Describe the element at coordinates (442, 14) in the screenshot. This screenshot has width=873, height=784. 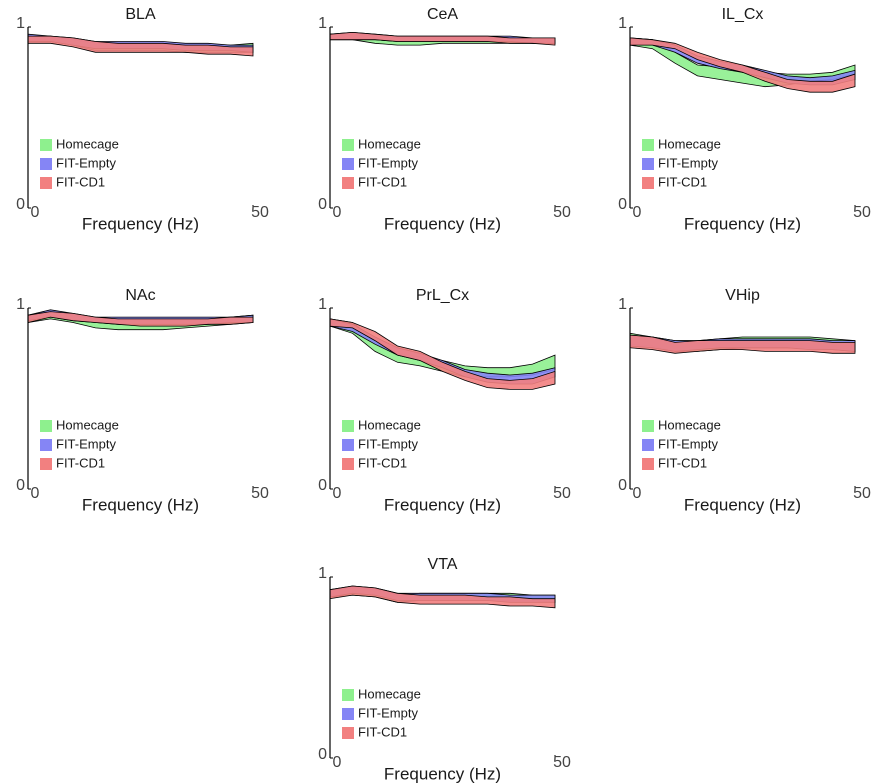
I see `panel-title: CeA` at that location.